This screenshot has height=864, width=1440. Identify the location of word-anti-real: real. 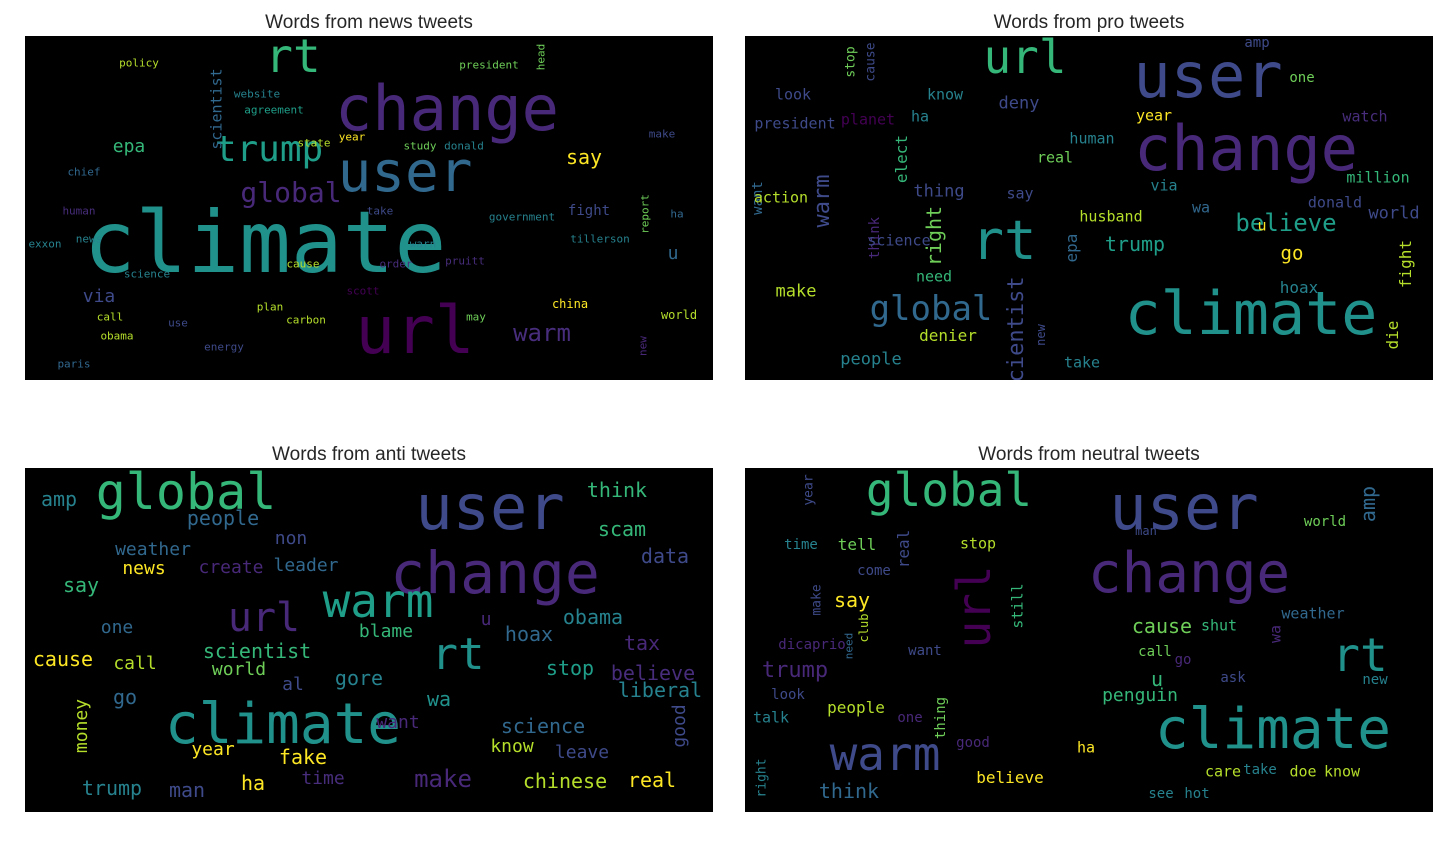
(652, 780).